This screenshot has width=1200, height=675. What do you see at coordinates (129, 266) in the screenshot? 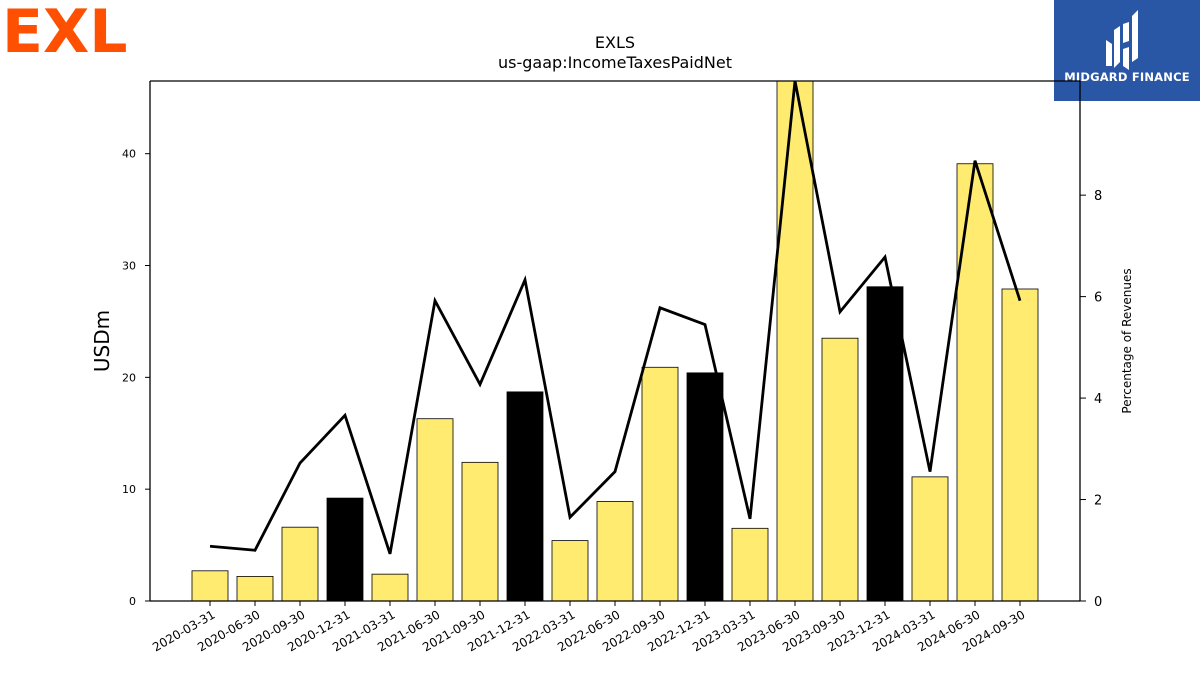
I see `y-tick-label: 30` at bounding box center [129, 266].